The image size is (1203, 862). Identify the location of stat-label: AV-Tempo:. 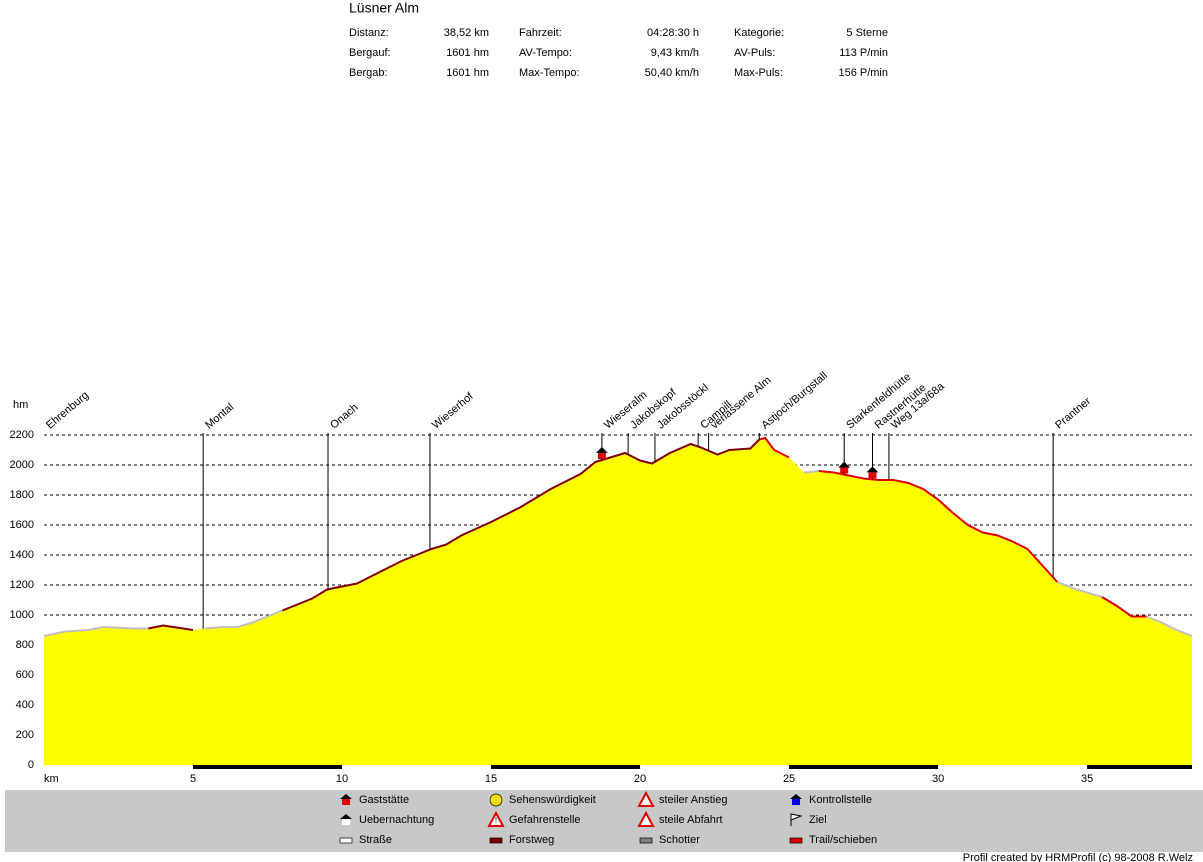
(545, 53).